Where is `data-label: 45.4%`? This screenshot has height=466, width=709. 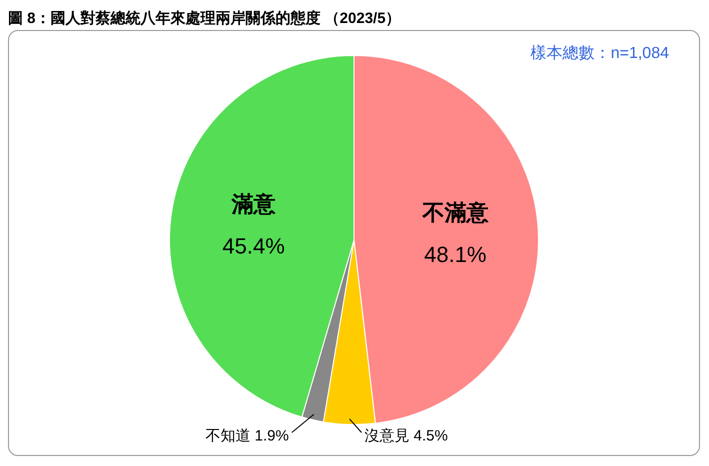
data-label: 45.4% is located at coordinates (253, 246).